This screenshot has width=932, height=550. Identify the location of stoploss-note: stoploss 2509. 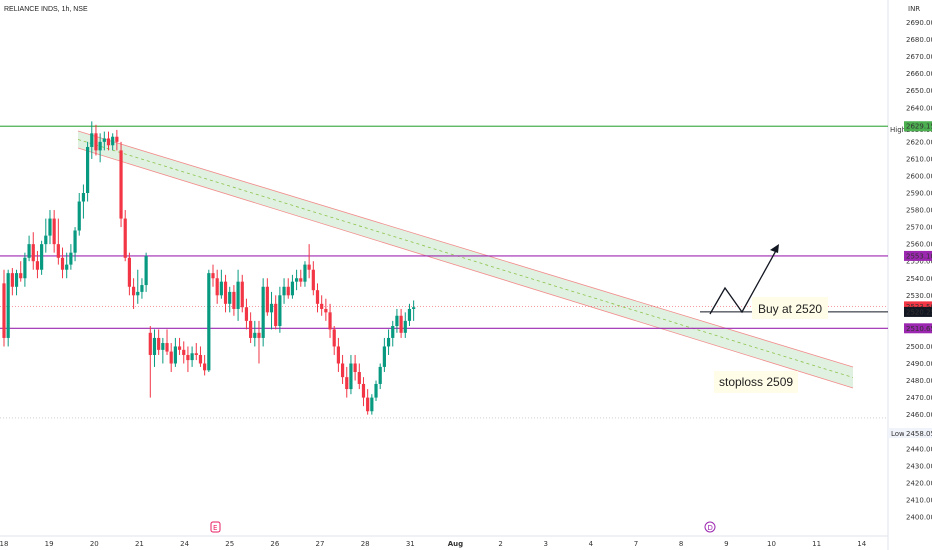
(756, 382).